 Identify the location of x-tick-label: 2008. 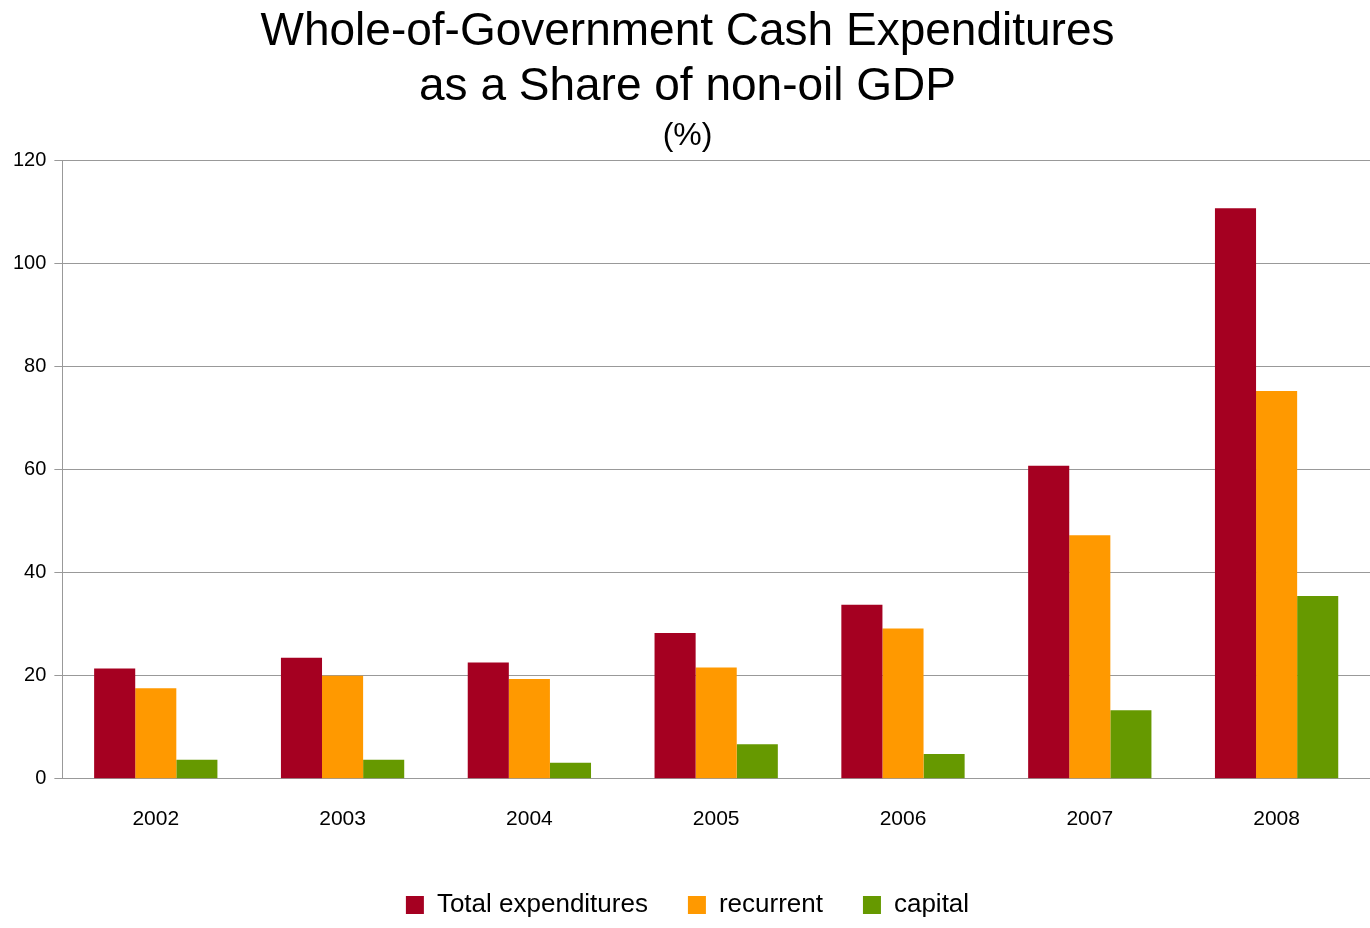
(1276, 818).